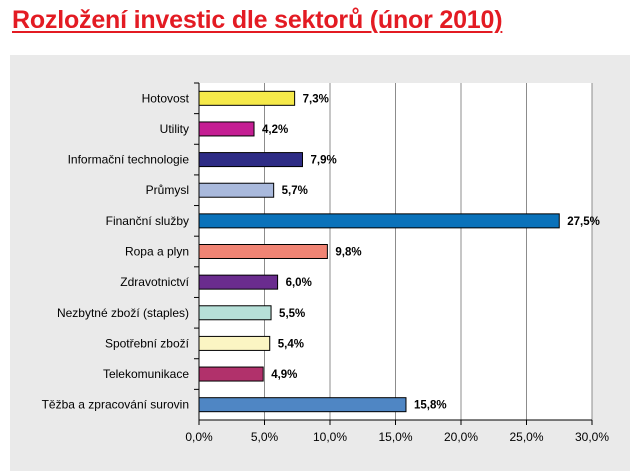 The width and height of the screenshot is (640, 475). What do you see at coordinates (129, 160) in the screenshot?
I see `category-label: Informační technologie` at bounding box center [129, 160].